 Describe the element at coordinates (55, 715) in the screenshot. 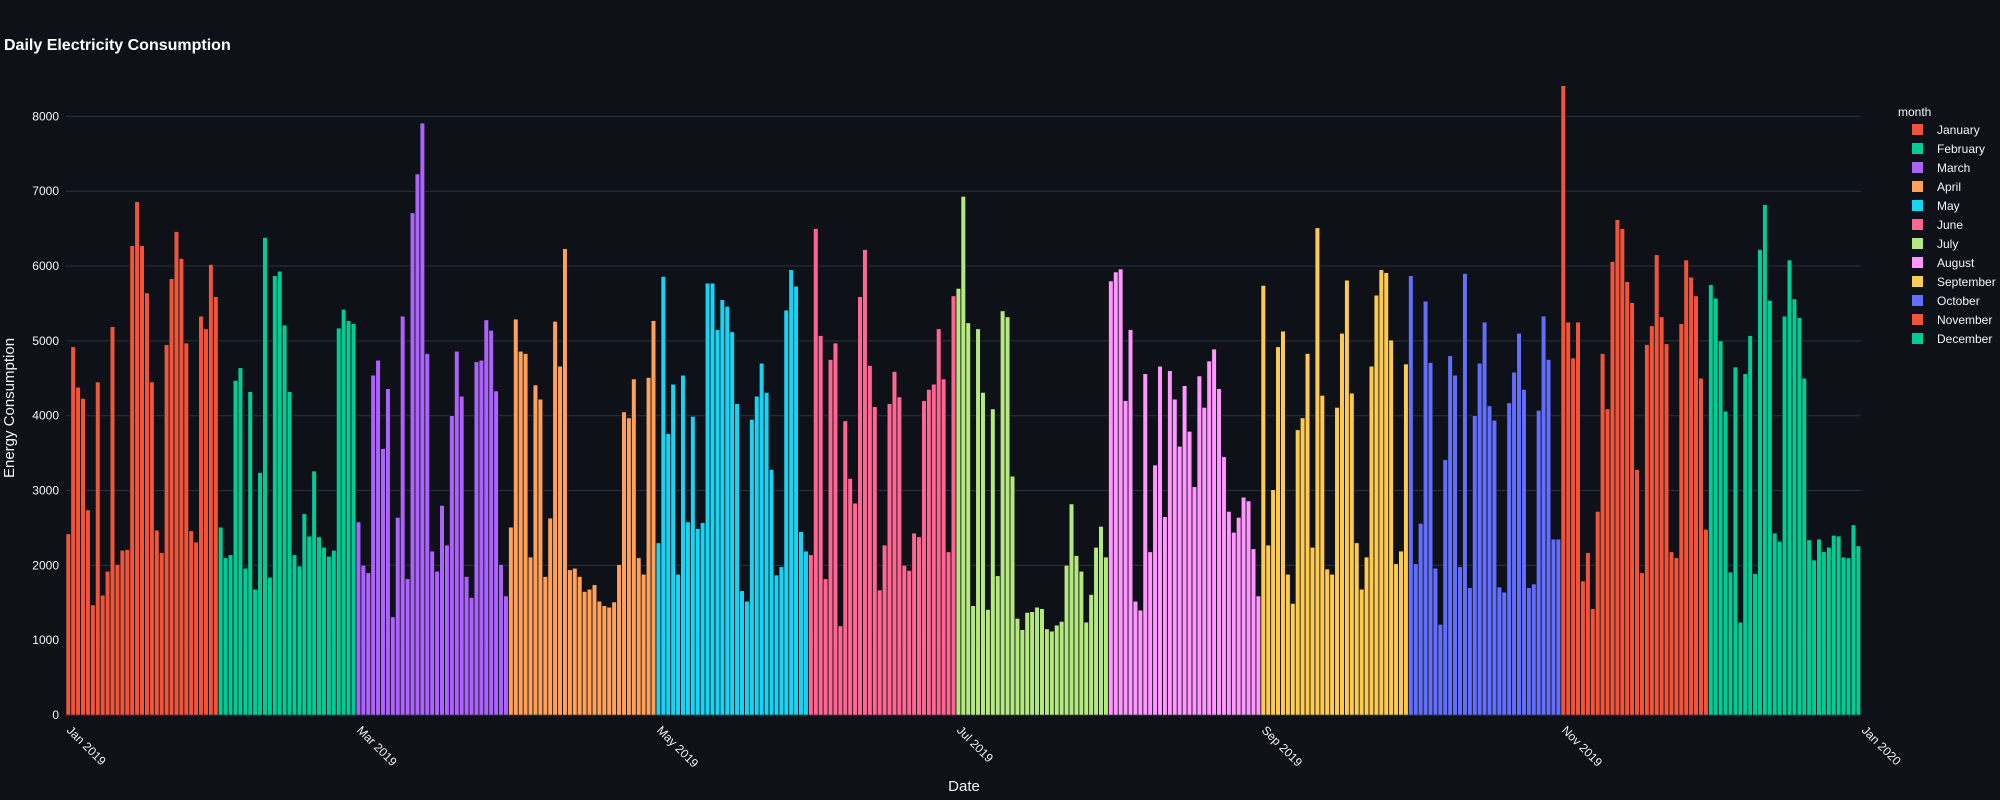

I see `y-tick-label: 0` at that location.